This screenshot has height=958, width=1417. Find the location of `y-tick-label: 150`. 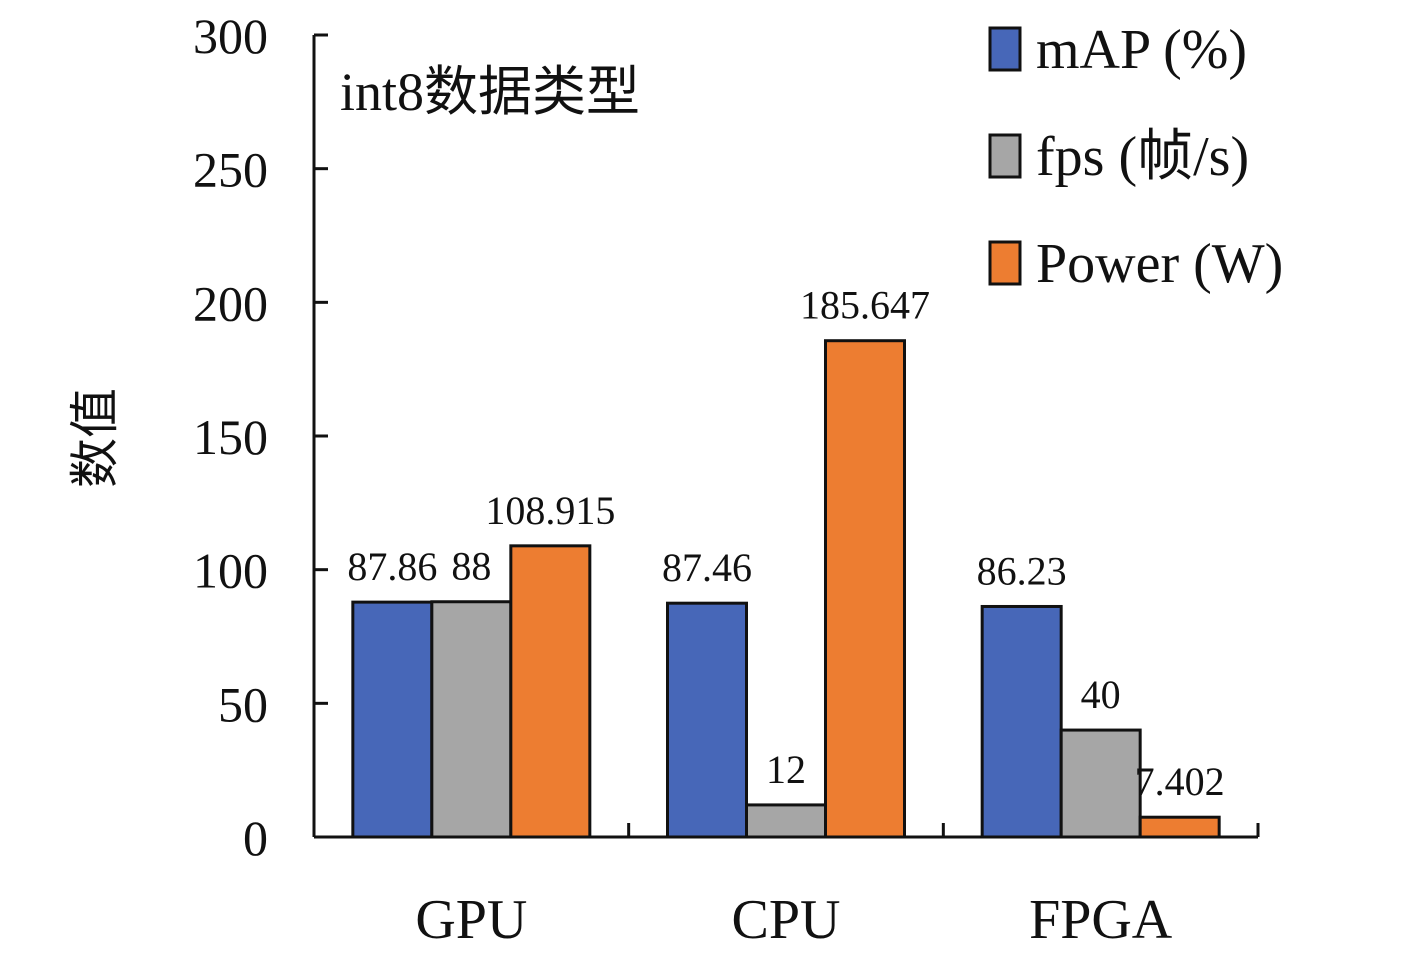

y-tick-label: 150 is located at coordinates (230, 437).